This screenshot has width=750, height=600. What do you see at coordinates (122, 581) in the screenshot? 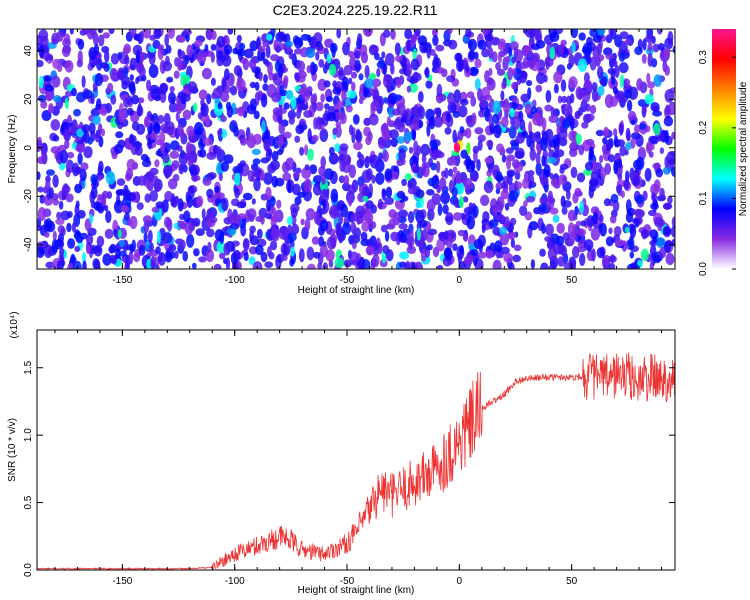
I see `x-tick-label: -150` at bounding box center [122, 581].